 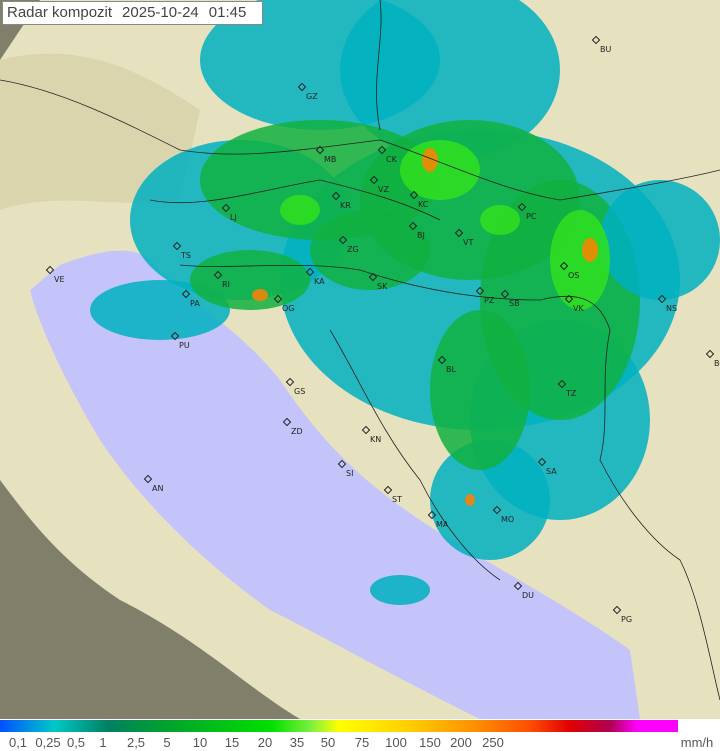 What do you see at coordinates (697, 742) in the screenshot?
I see `scale-unit: mm/h` at bounding box center [697, 742].